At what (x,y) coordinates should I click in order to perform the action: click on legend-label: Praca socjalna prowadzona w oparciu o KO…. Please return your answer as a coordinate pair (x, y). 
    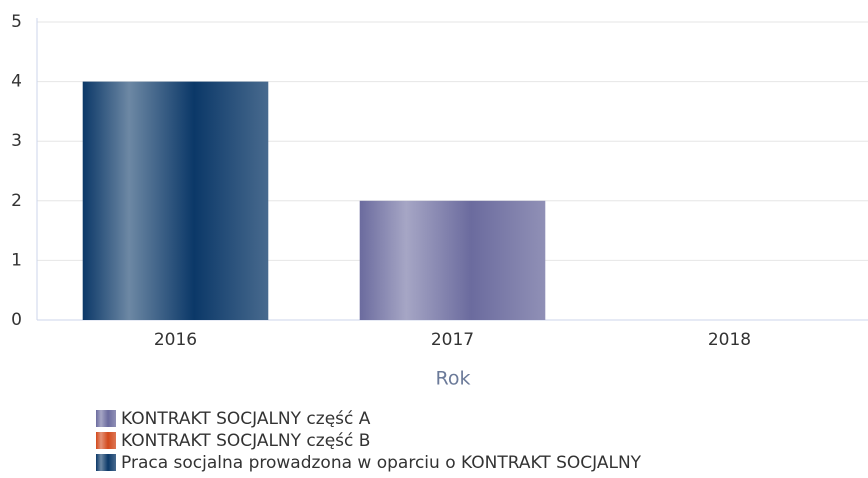
    Looking at the image, I should click on (381, 463).